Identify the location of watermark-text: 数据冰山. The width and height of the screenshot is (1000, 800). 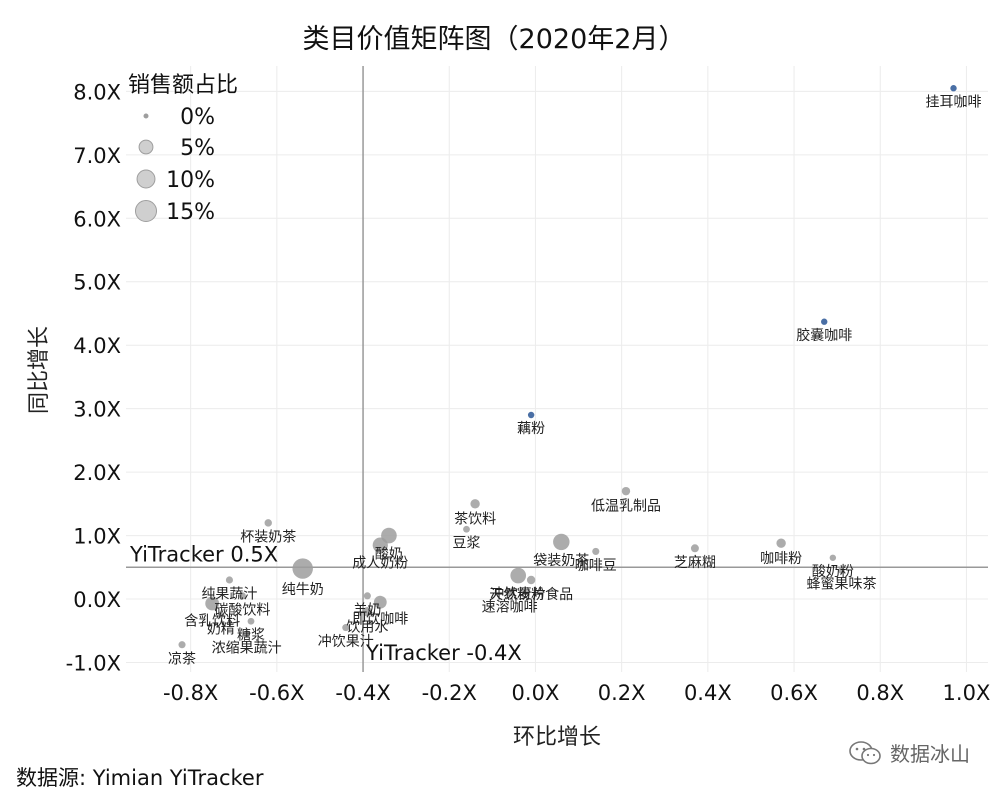
(930, 754).